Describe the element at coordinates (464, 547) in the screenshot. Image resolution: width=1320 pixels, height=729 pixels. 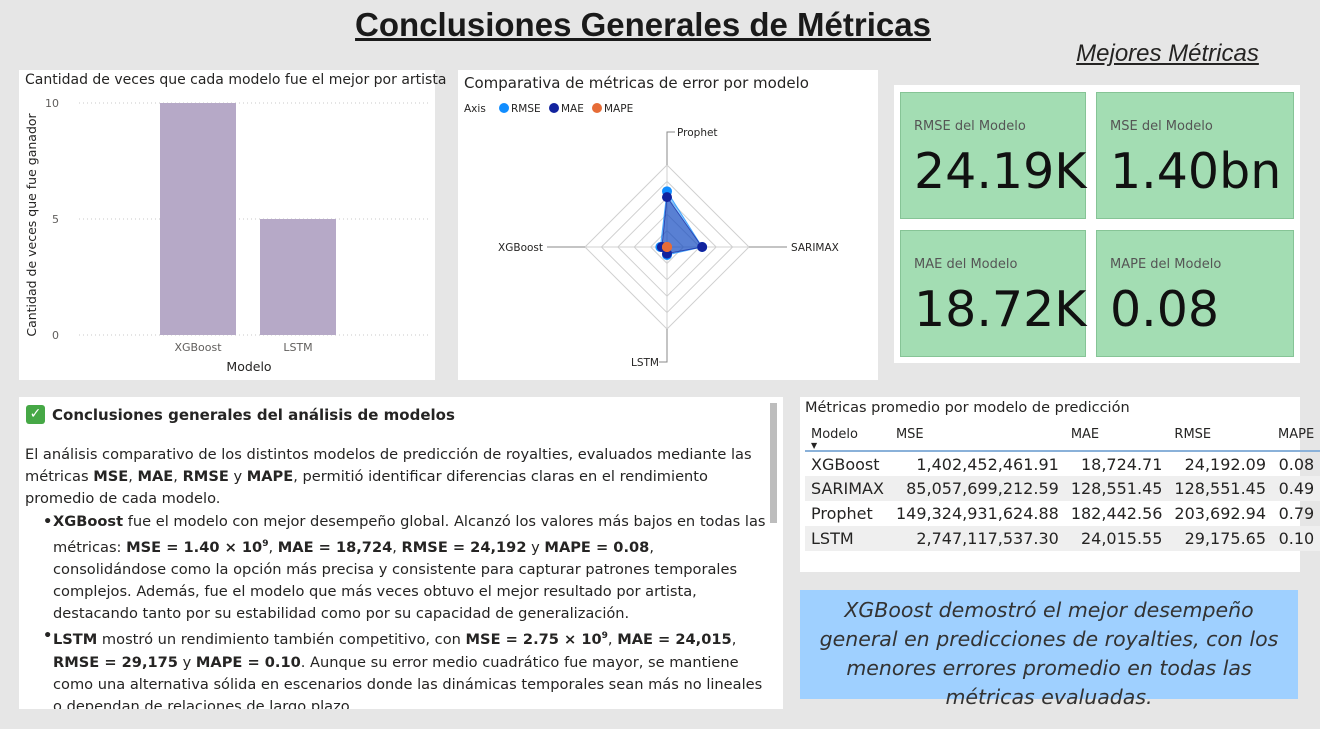
I see `metric-value: RMSE = 24,192` at that location.